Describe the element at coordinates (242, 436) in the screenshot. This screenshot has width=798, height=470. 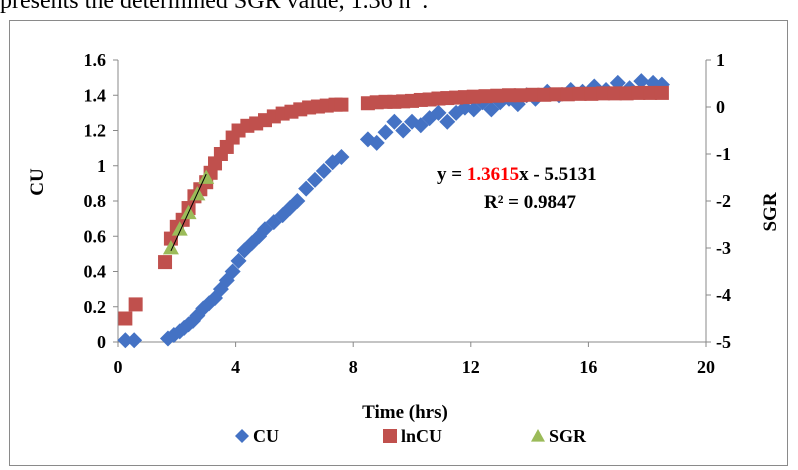
I see `legend-marker-cu` at that location.